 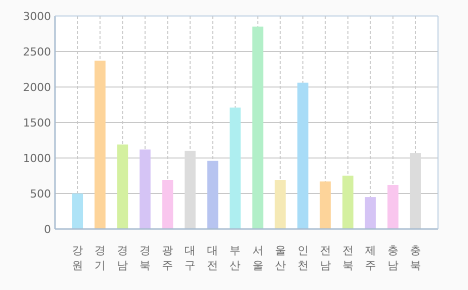 I want to click on x-tick-label: 전남, so click(x=325, y=258).